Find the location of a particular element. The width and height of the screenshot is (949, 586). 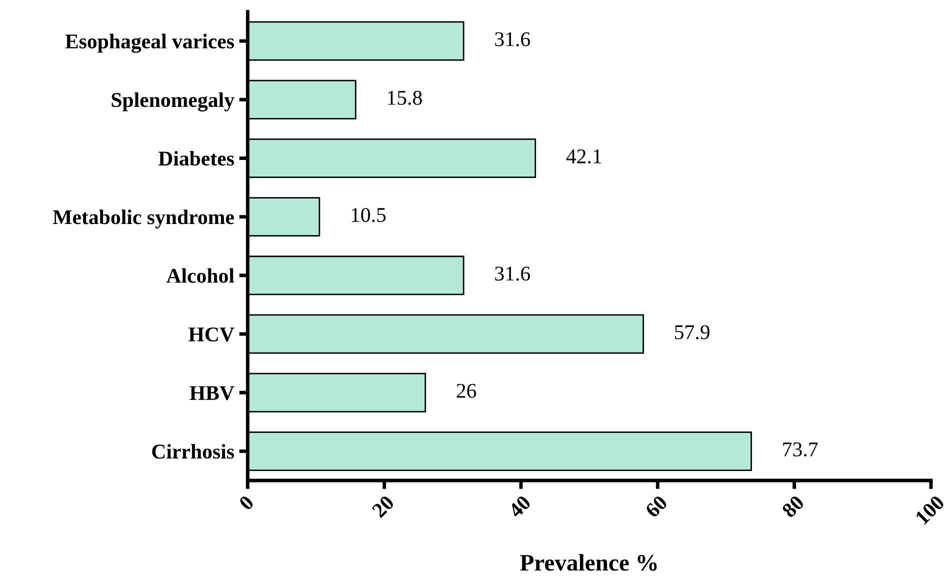

data-label: 57.9 is located at coordinates (692, 332).